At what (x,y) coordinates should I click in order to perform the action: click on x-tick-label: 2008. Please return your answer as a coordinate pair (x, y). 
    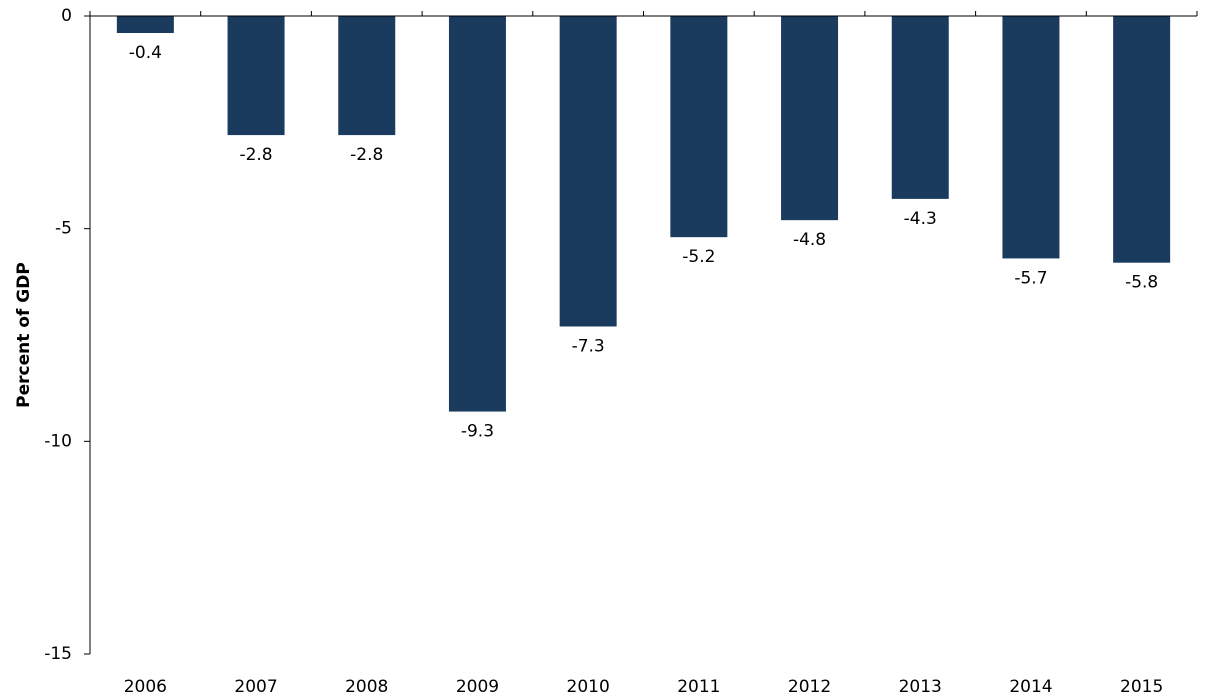
    Looking at the image, I should click on (366, 687).